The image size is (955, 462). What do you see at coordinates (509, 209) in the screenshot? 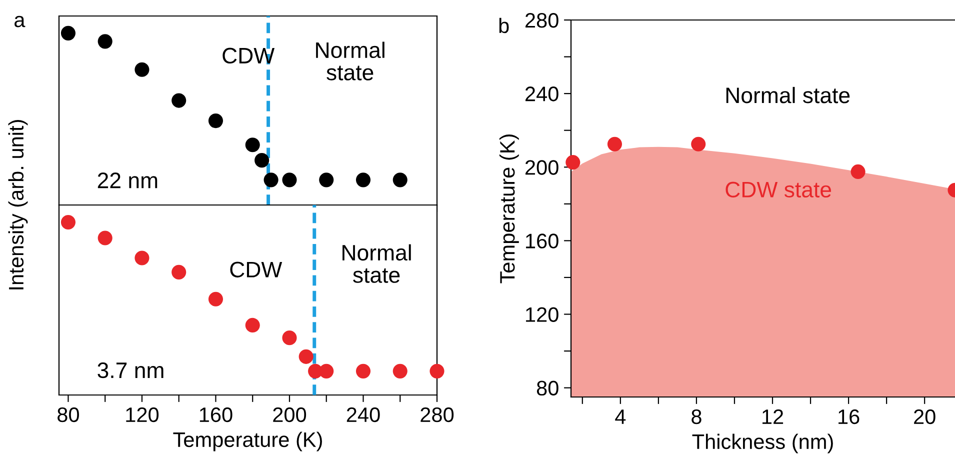
I see `y-axis-title: Temperature (K)` at bounding box center [509, 209].